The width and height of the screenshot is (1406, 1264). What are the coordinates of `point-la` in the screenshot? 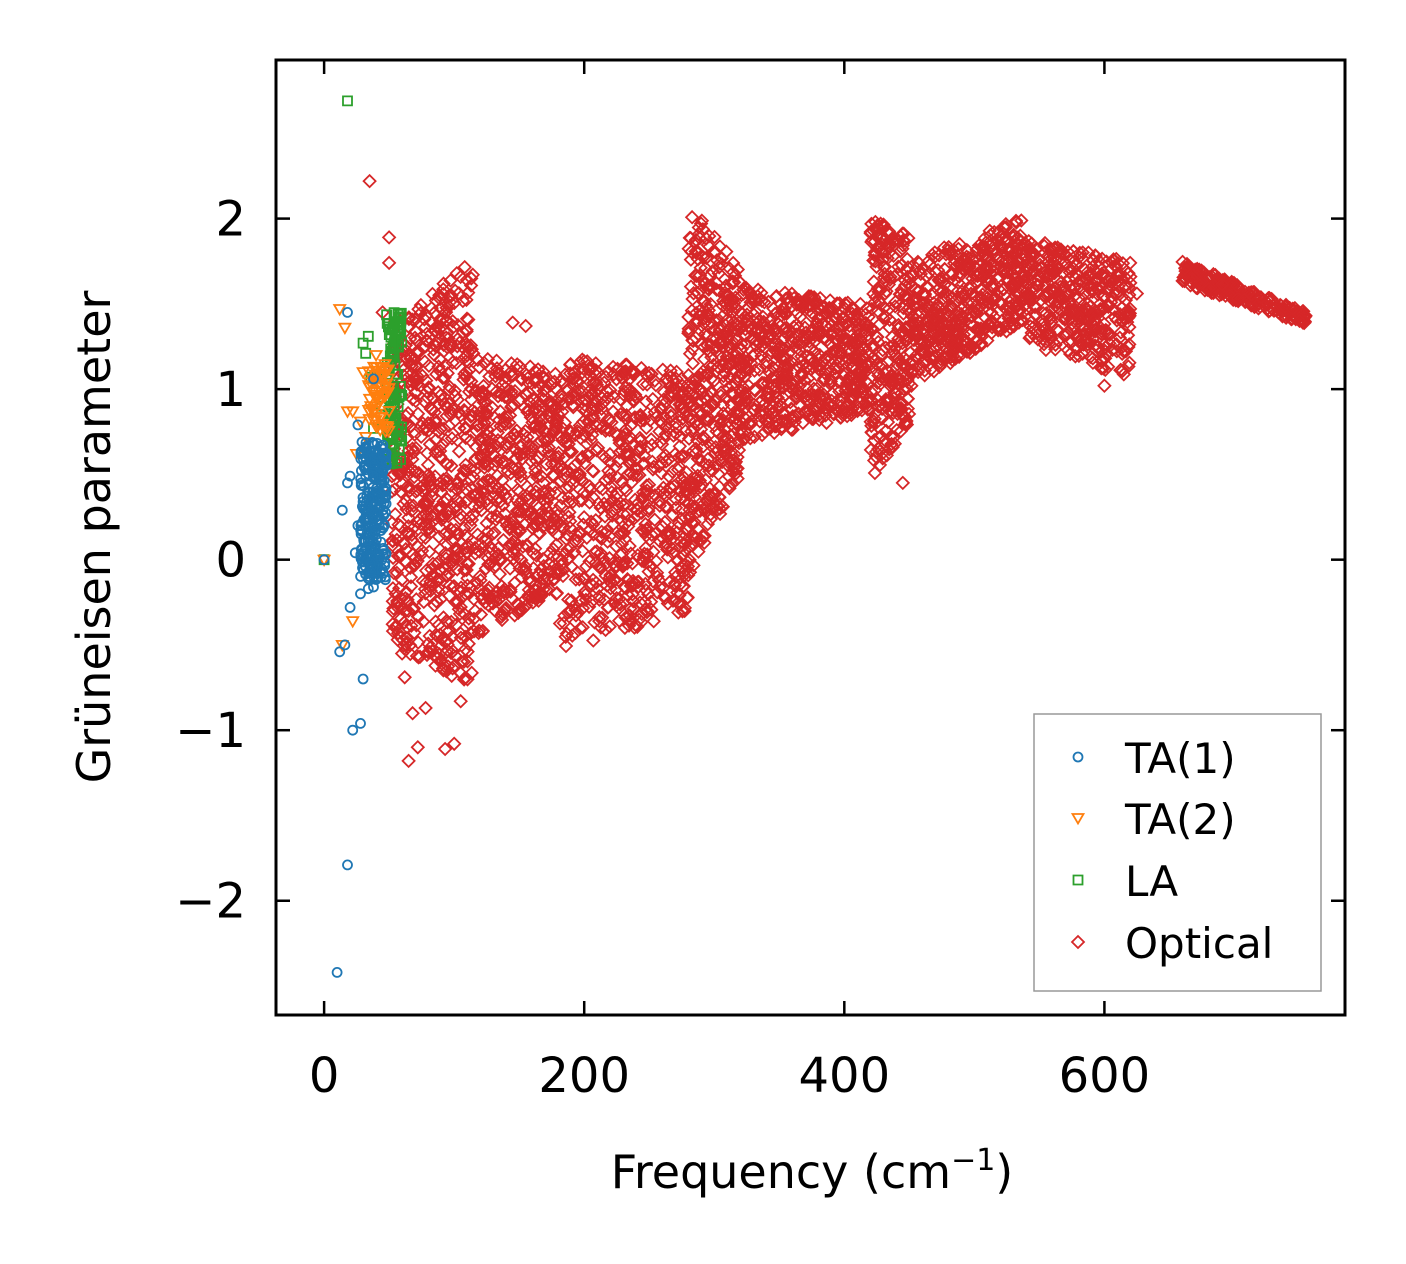 It's located at (347, 101).